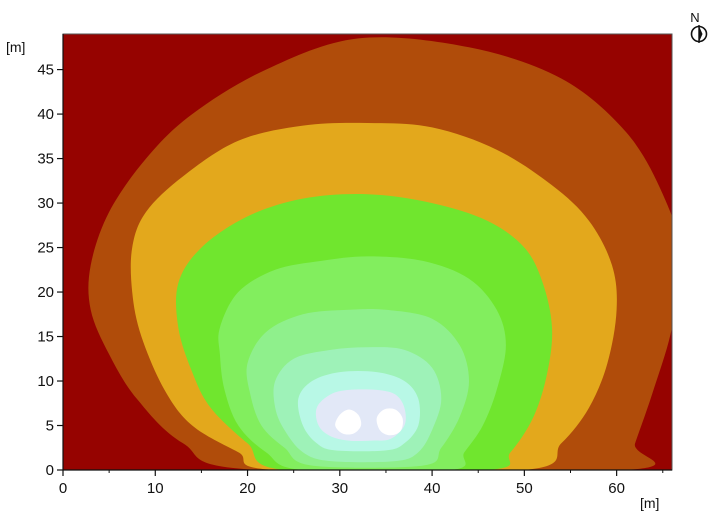 Image resolution: width=713 pixels, height=515 pixels. What do you see at coordinates (432, 488) in the screenshot?
I see `x-tick-label: 40` at bounding box center [432, 488].